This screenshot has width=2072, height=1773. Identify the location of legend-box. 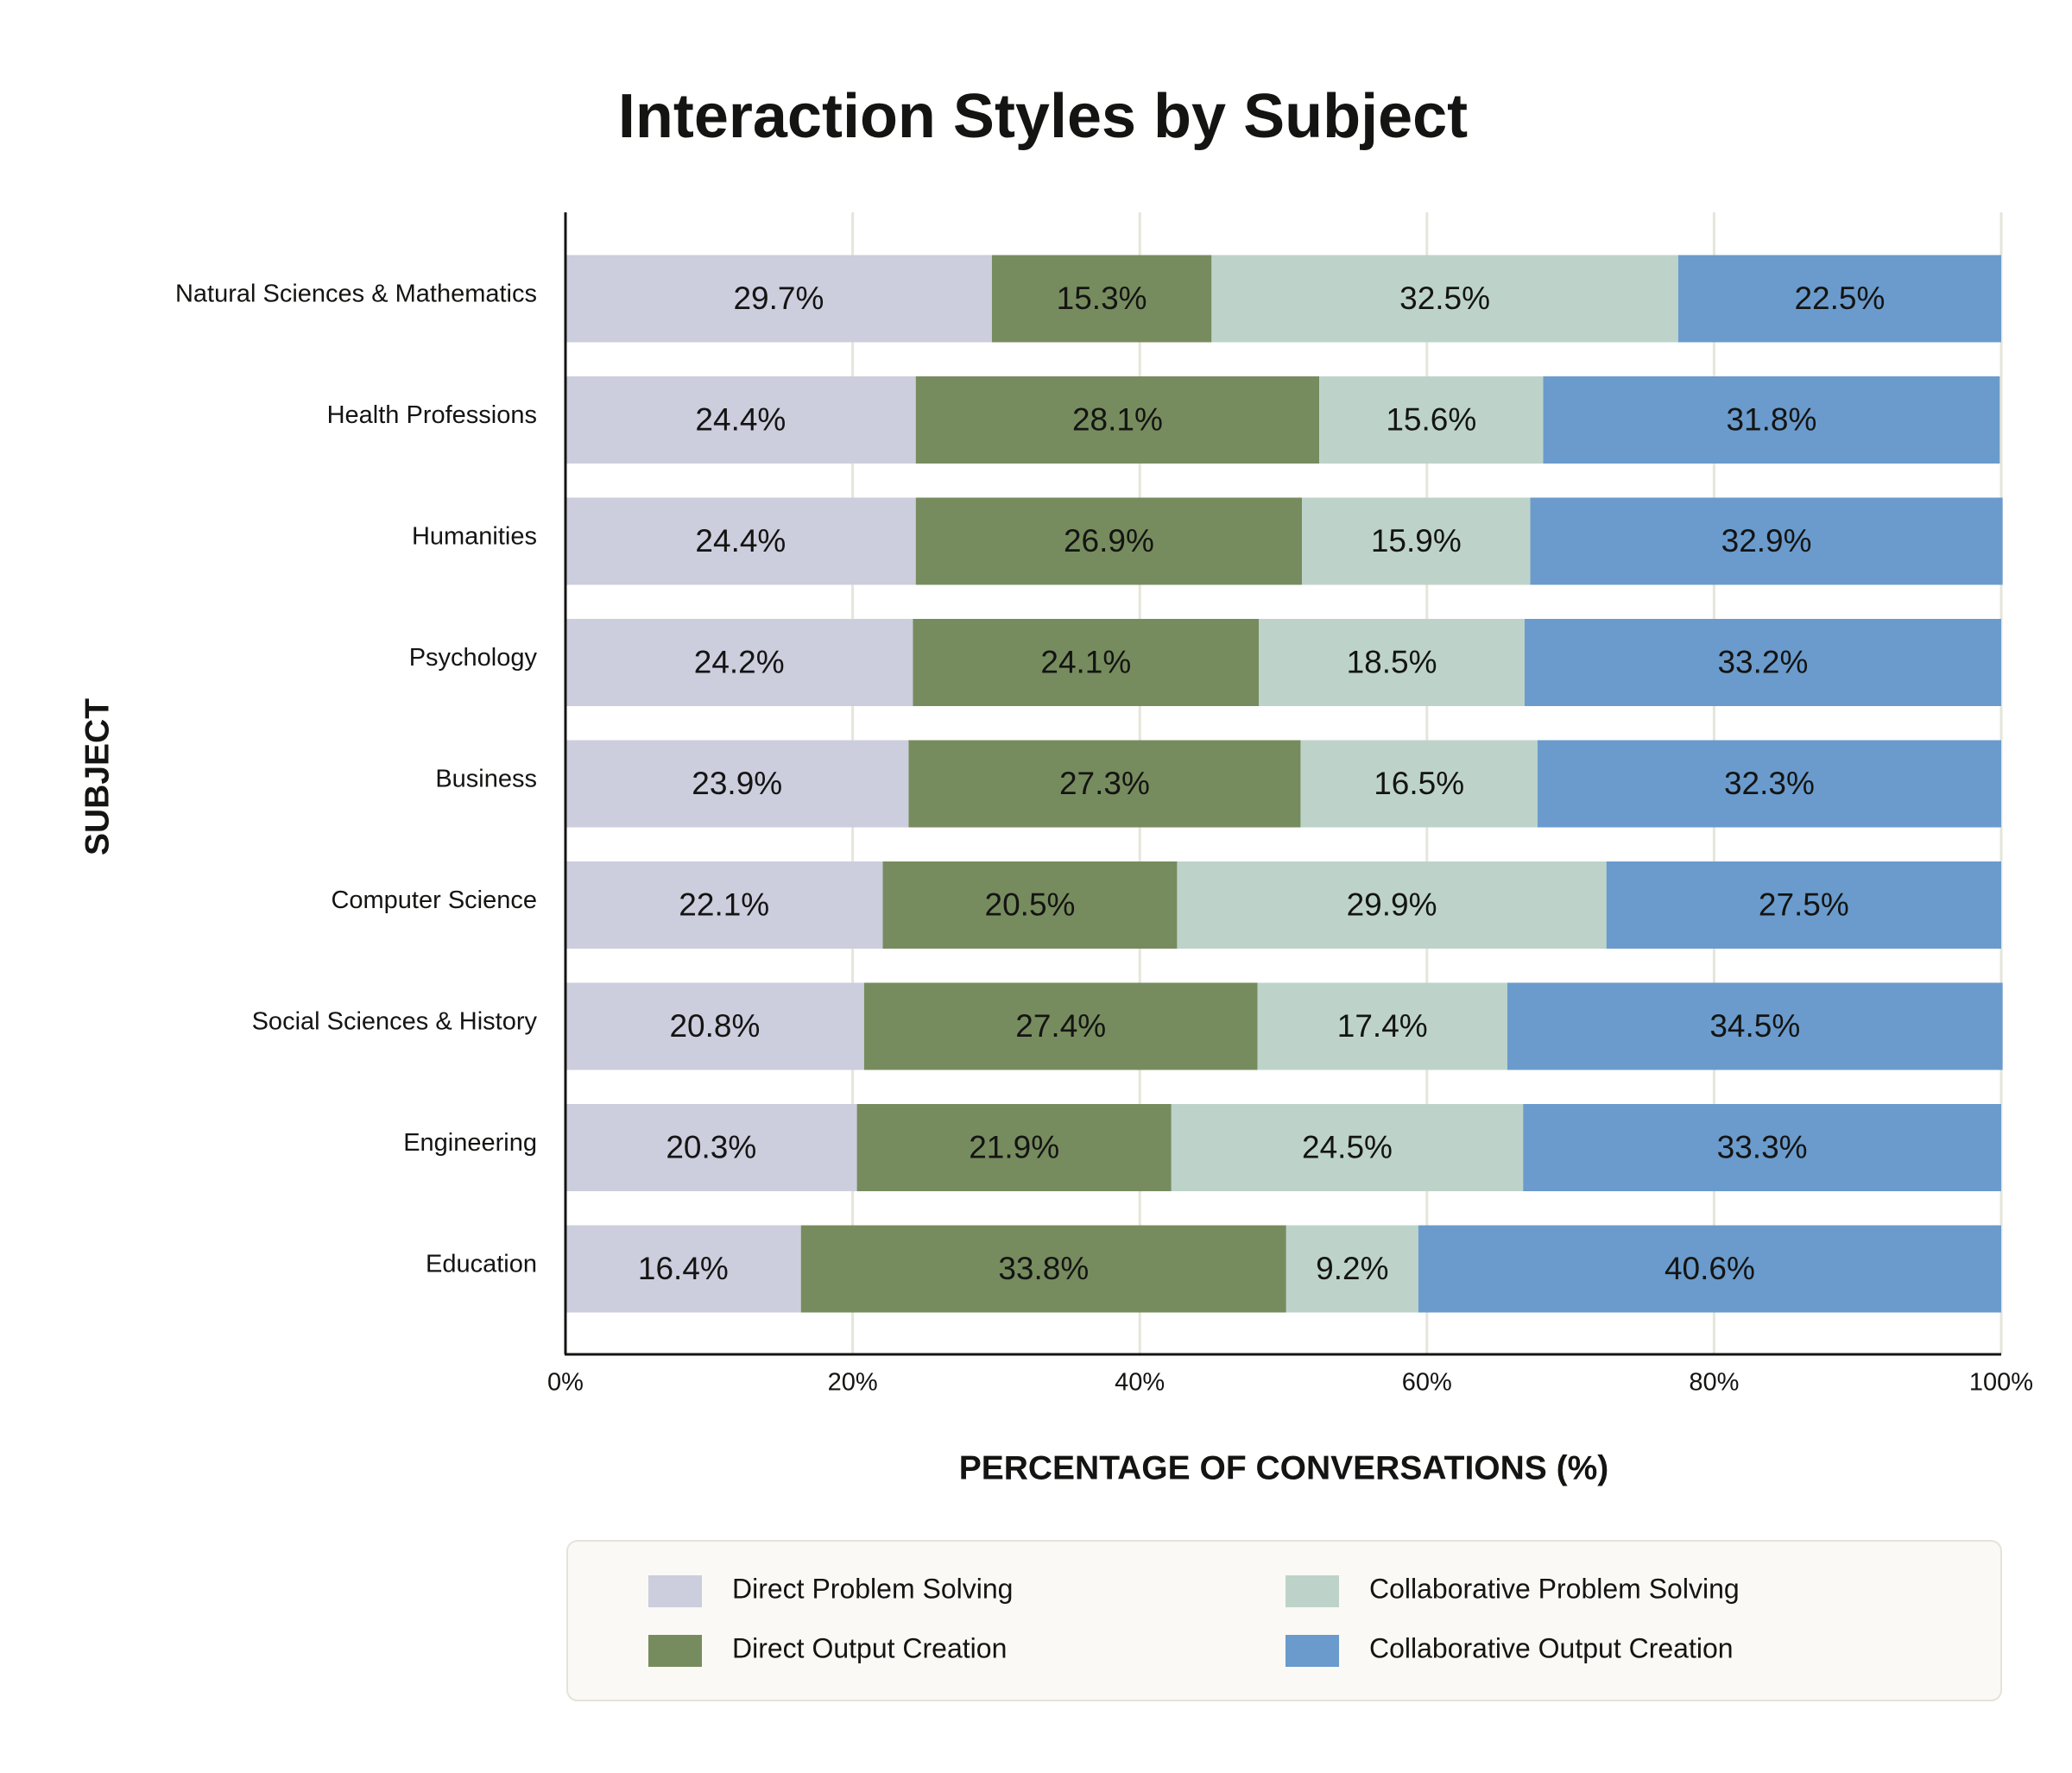
(1284, 1620).